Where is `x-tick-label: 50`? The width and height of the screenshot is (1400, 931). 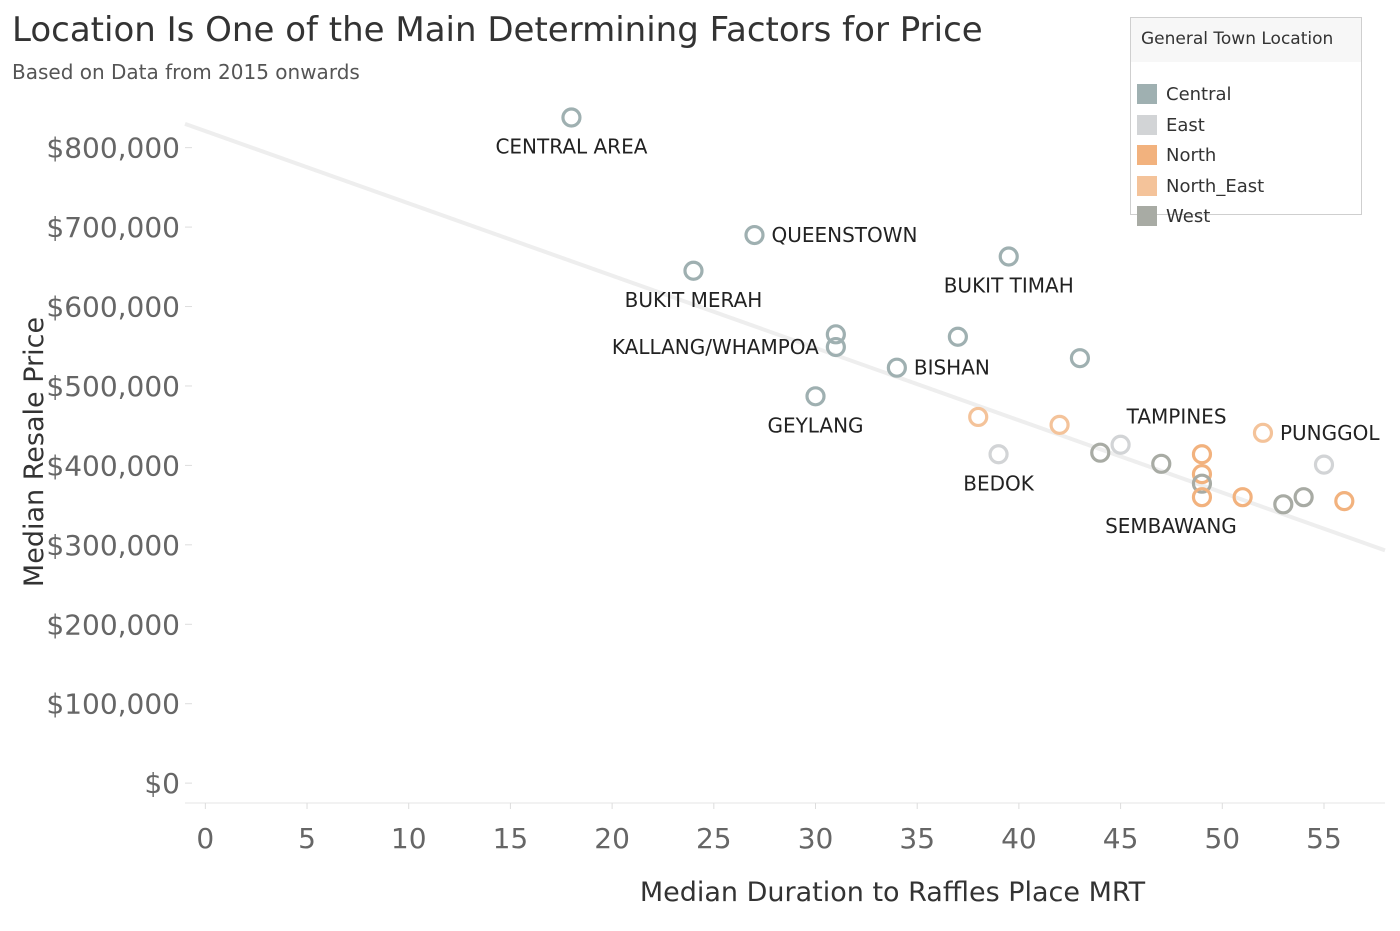 x-tick-label: 50 is located at coordinates (1222, 838).